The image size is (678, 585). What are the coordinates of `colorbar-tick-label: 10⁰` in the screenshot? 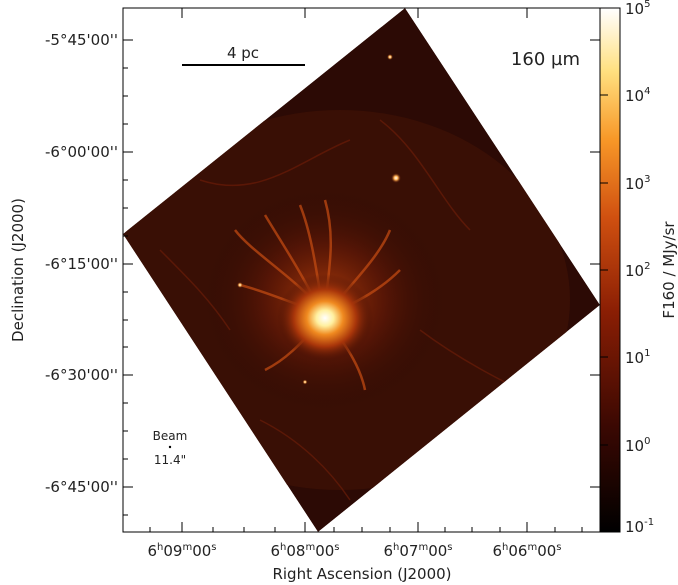 It's located at (637, 445).